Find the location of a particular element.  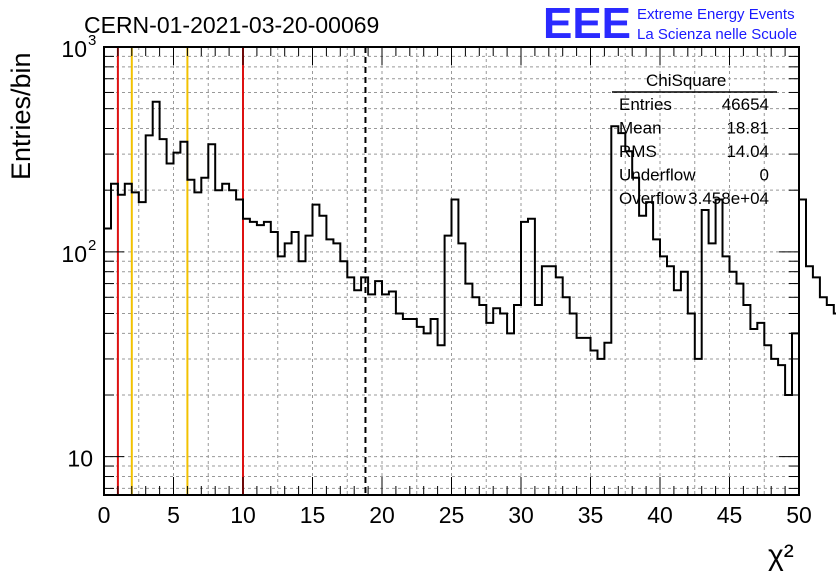

logo-line-2: La Scienza nelle Scuole is located at coordinates (717, 34).